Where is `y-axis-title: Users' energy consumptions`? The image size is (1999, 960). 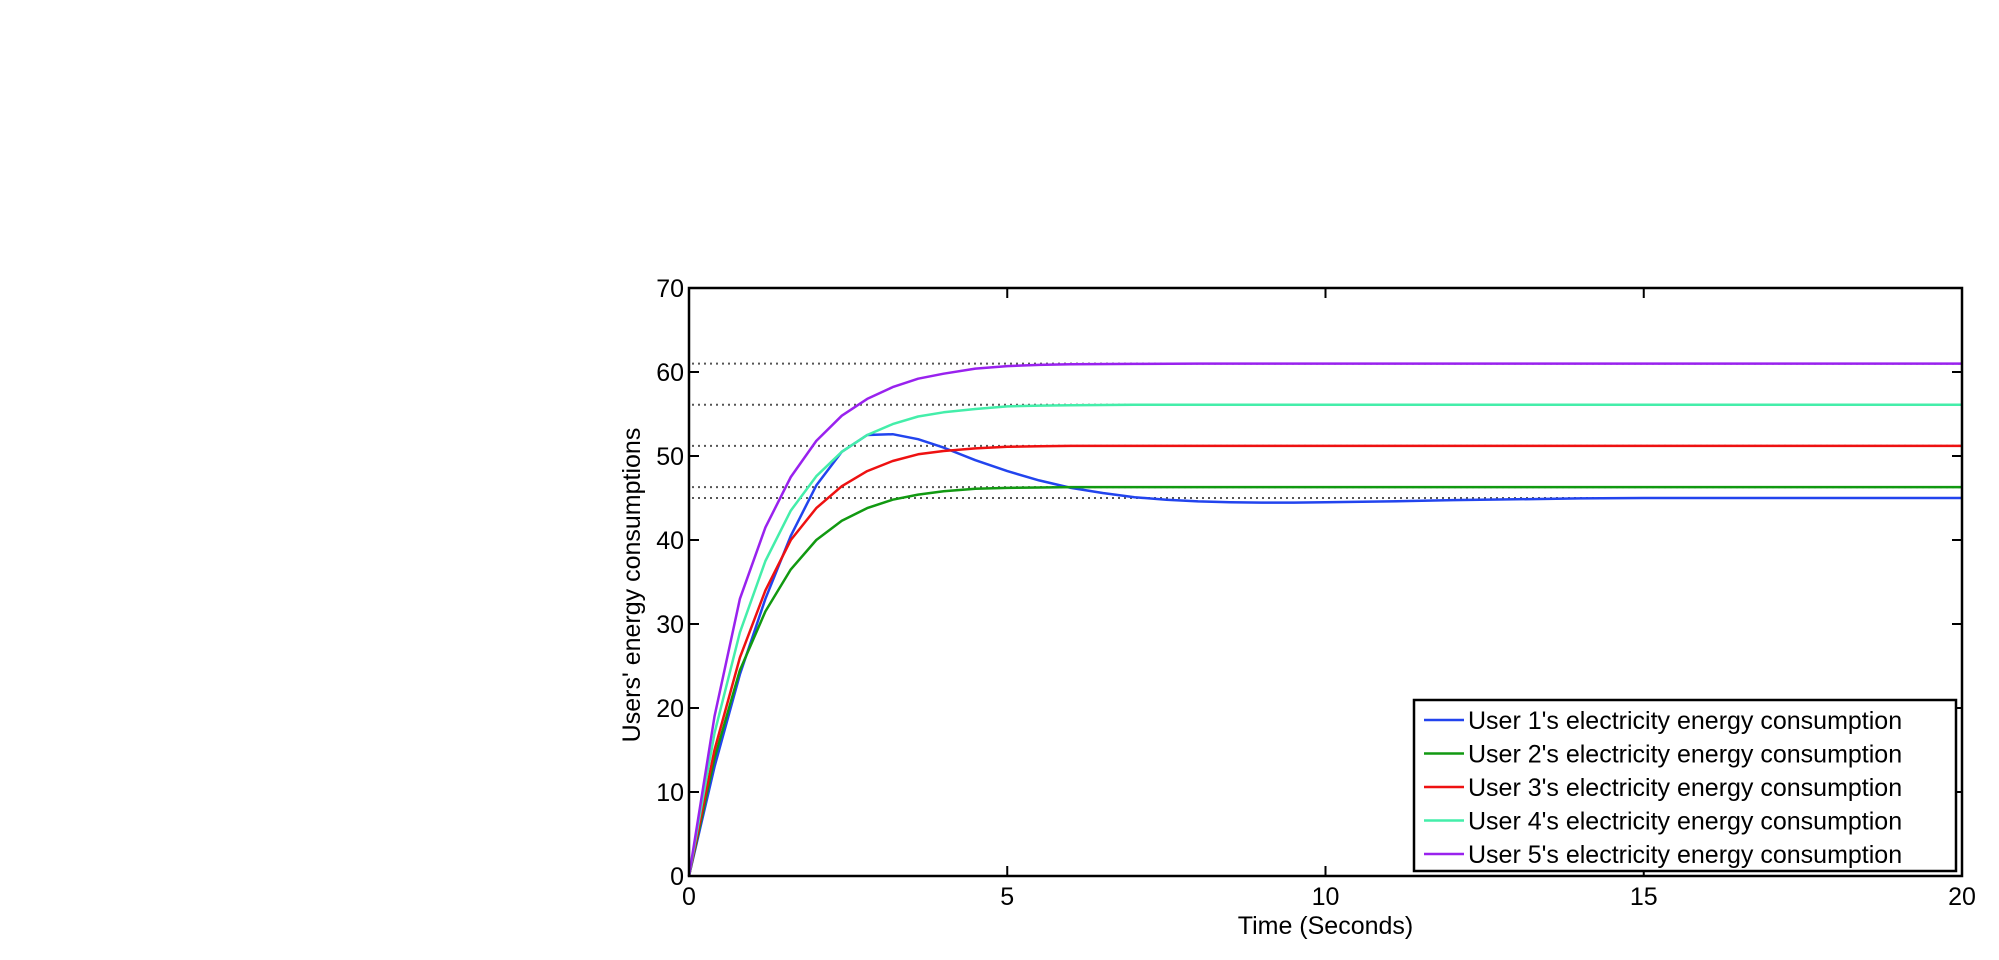
y-axis-title: Users' energy consumptions is located at coordinates (632, 585).